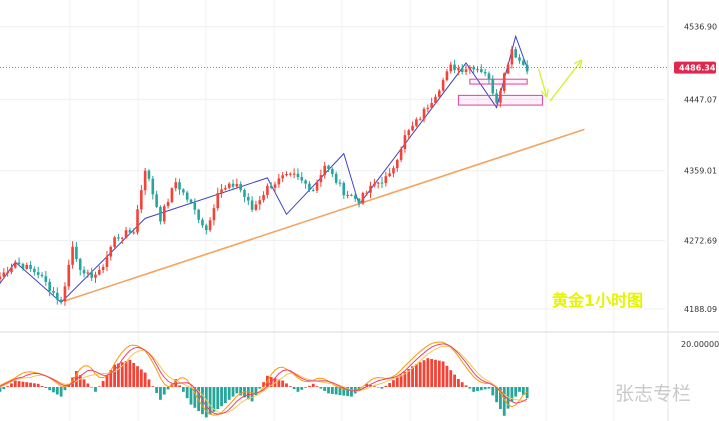 Image resolution: width=719 pixels, height=421 pixels. I want to click on macd-signal-line, so click(264, 379).